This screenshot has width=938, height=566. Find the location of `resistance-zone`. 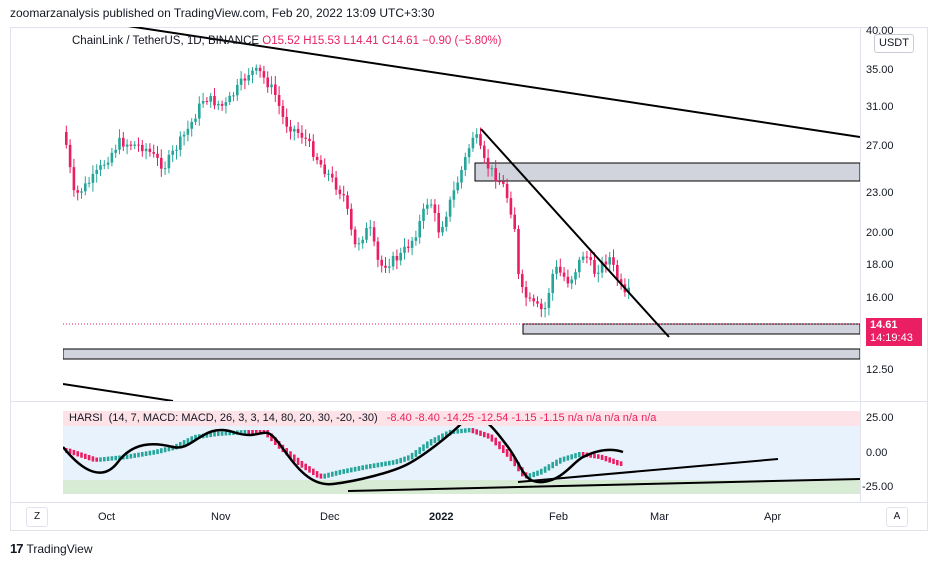

resistance-zone is located at coordinates (667, 172).